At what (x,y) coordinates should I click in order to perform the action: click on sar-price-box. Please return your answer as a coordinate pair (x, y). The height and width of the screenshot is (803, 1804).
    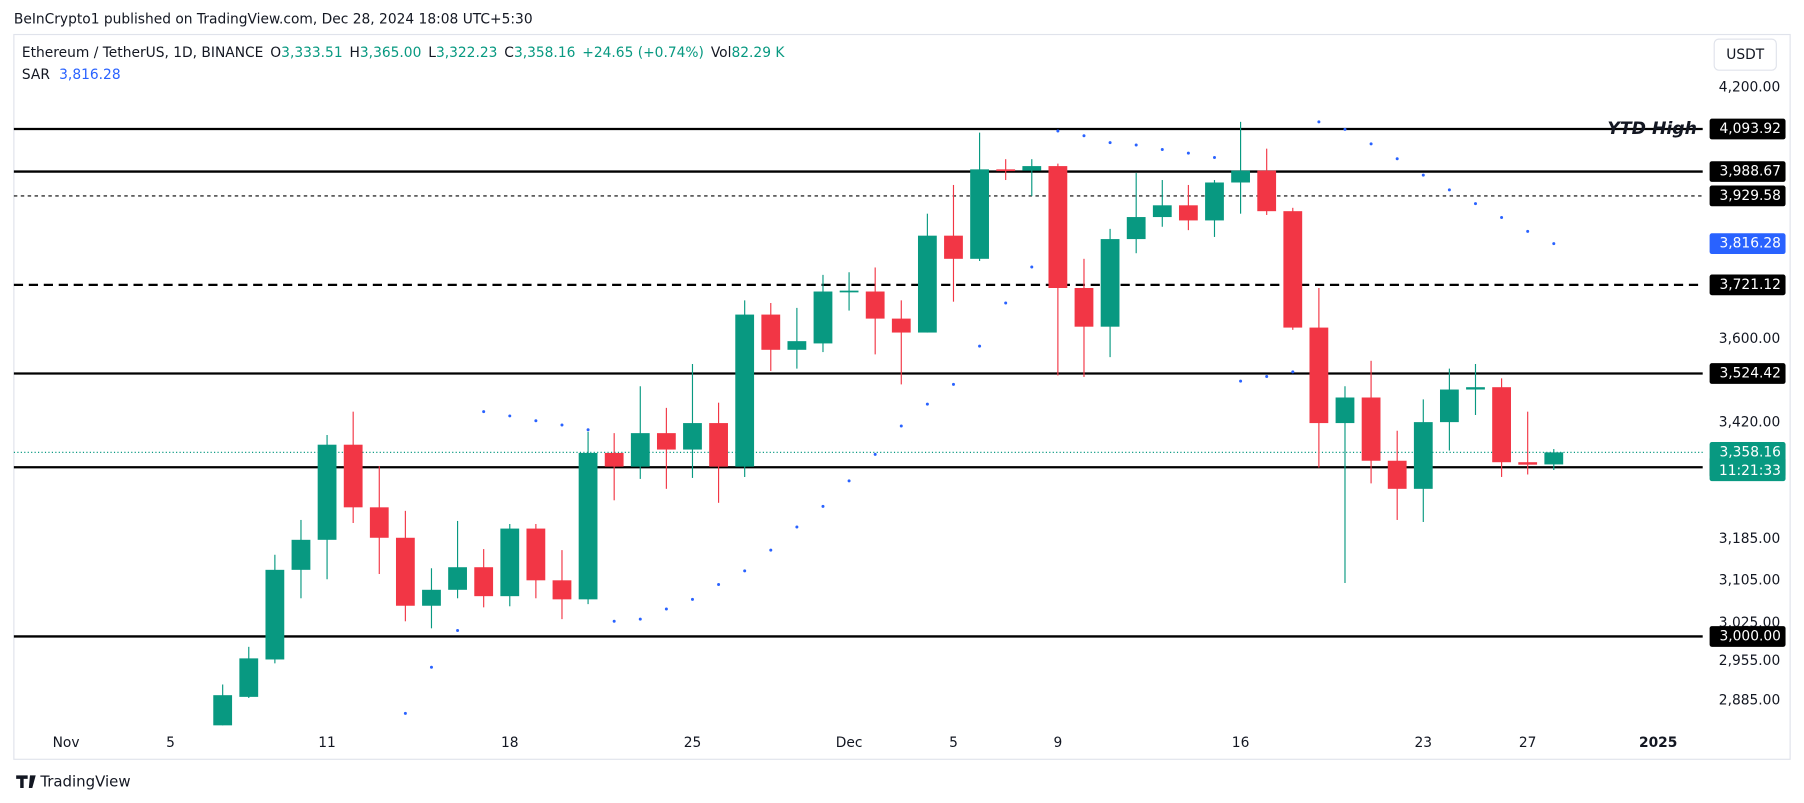
    Looking at the image, I should click on (1747, 244).